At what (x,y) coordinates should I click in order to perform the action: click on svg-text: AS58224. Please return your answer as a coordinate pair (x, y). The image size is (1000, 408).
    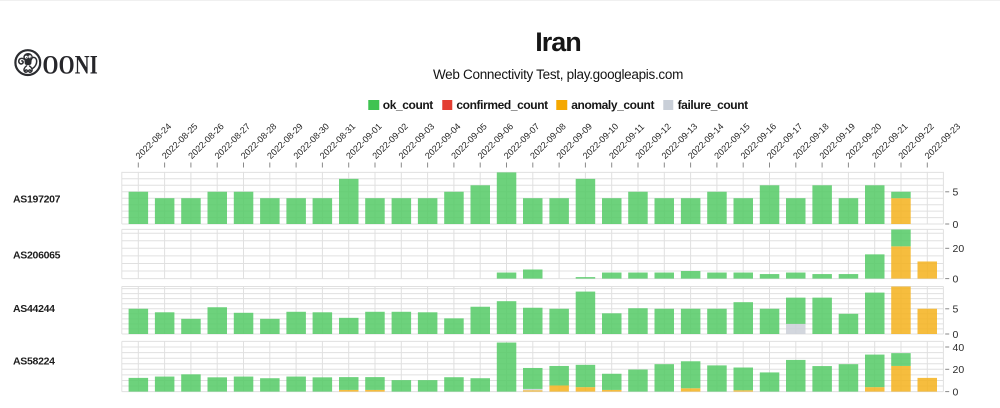
    Looking at the image, I should click on (34, 362).